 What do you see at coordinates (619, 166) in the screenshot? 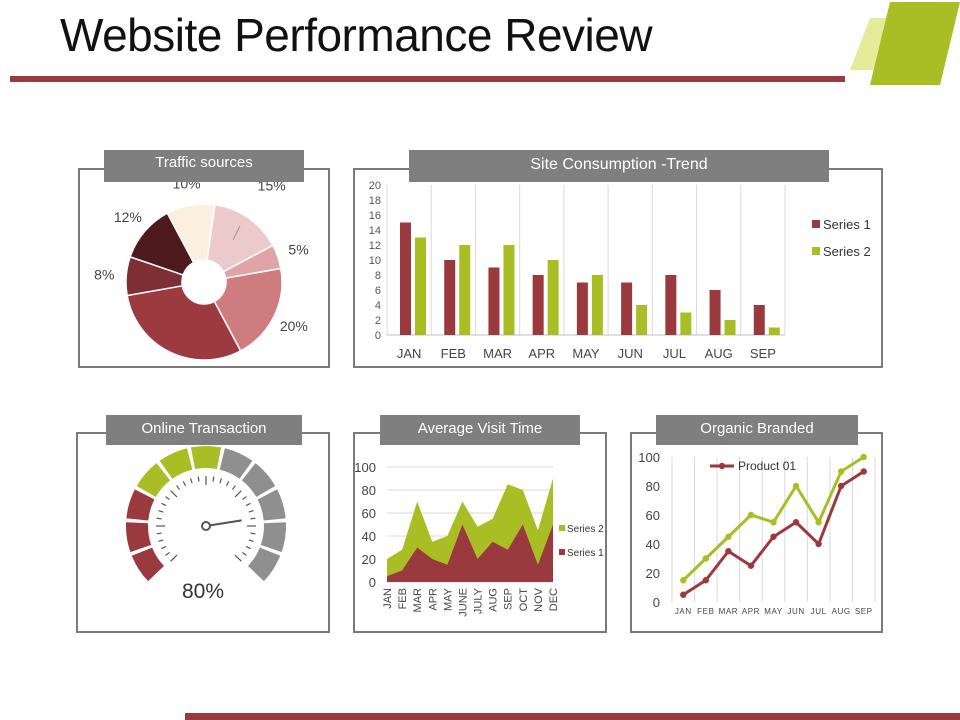
I see `site-consumption-title: Site Consumption -Trend` at bounding box center [619, 166].